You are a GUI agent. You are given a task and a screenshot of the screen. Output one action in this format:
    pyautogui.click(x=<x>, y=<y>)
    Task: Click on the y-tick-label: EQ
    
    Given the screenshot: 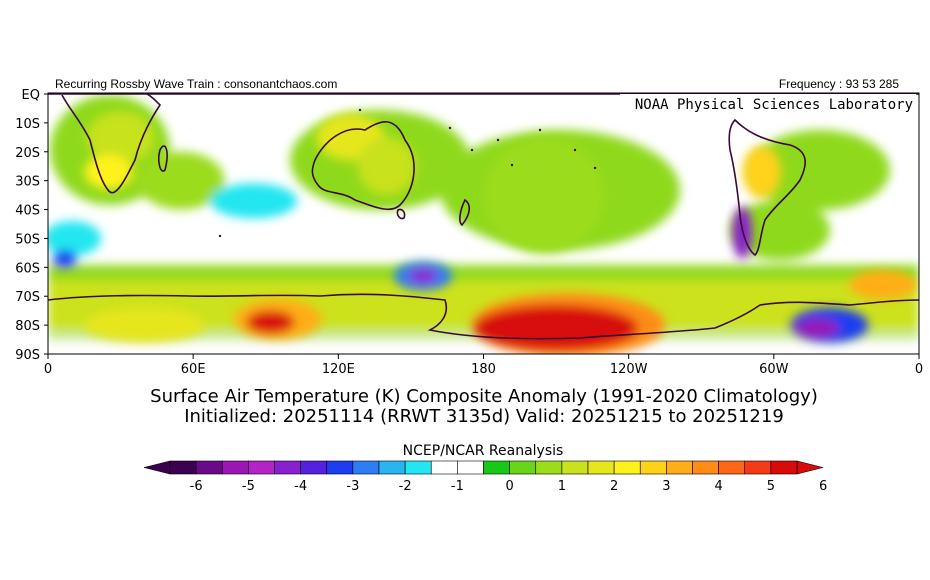 What is the action you would take?
    pyautogui.click(x=31, y=95)
    